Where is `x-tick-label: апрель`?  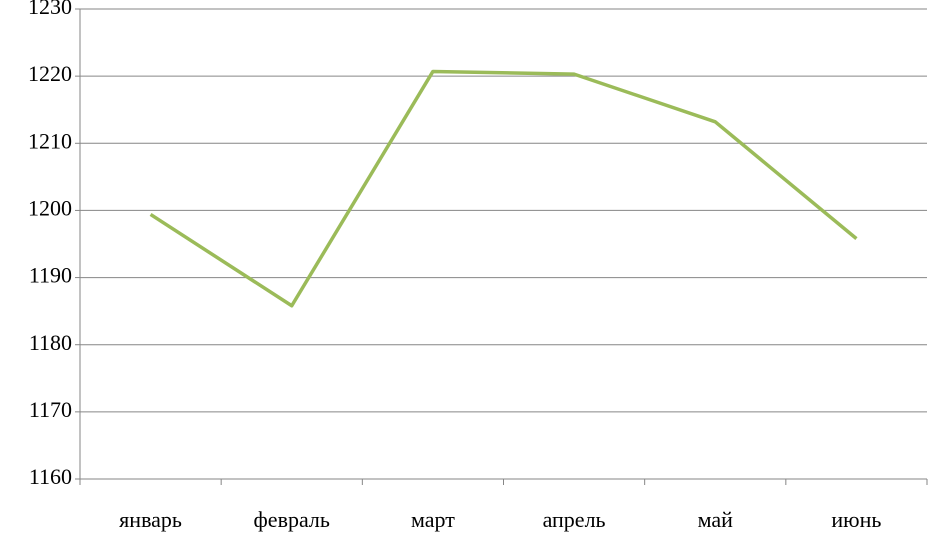 x-tick-label: апрель is located at coordinates (574, 519).